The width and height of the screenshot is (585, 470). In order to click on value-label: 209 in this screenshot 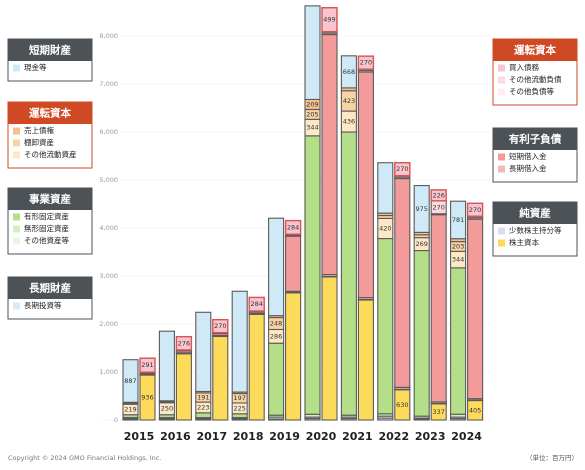, I will do `click(312, 104)`.